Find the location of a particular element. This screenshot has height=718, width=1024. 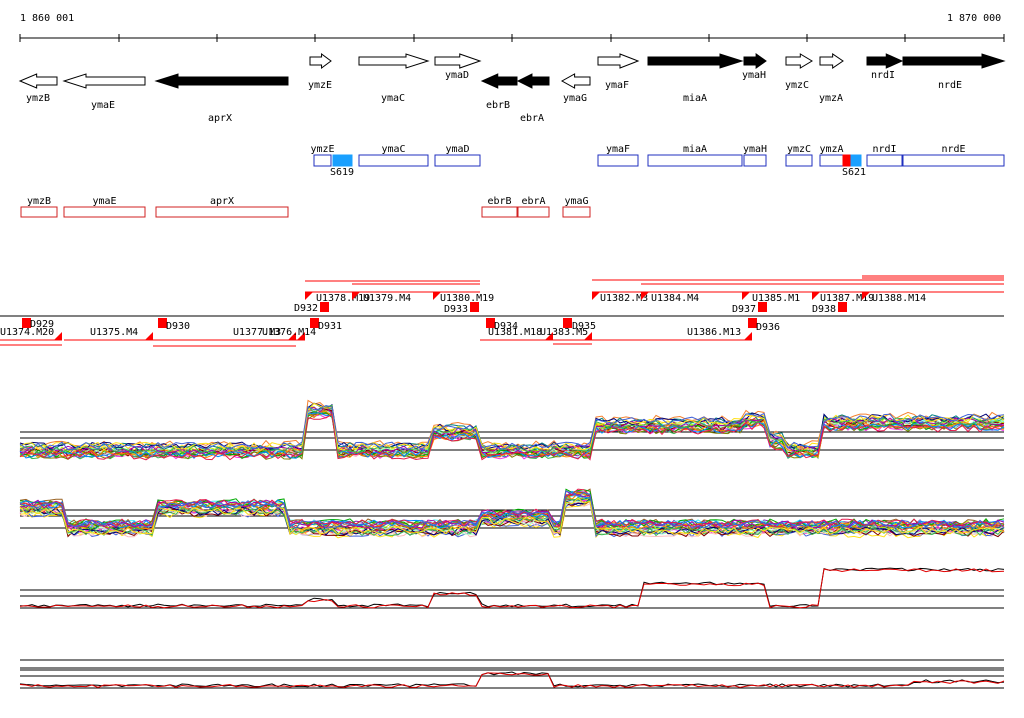

segment-label: U1387.M19 is located at coordinates (847, 298).